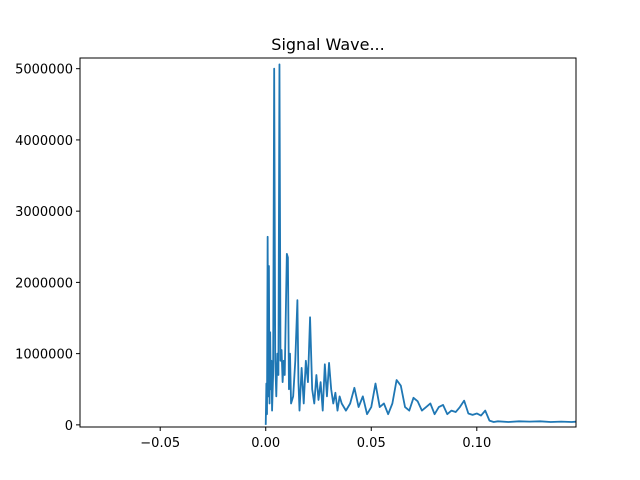 Image resolution: width=640 pixels, height=480 pixels. Describe the element at coordinates (265, 443) in the screenshot. I see `x-tick-label: 0.00` at that location.